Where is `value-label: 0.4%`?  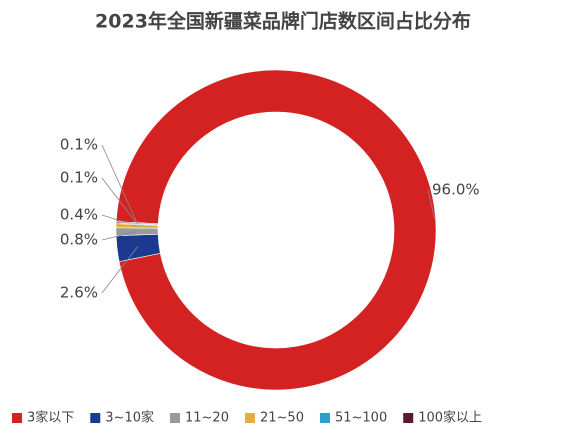
value-label: 0.4% is located at coordinates (79, 215).